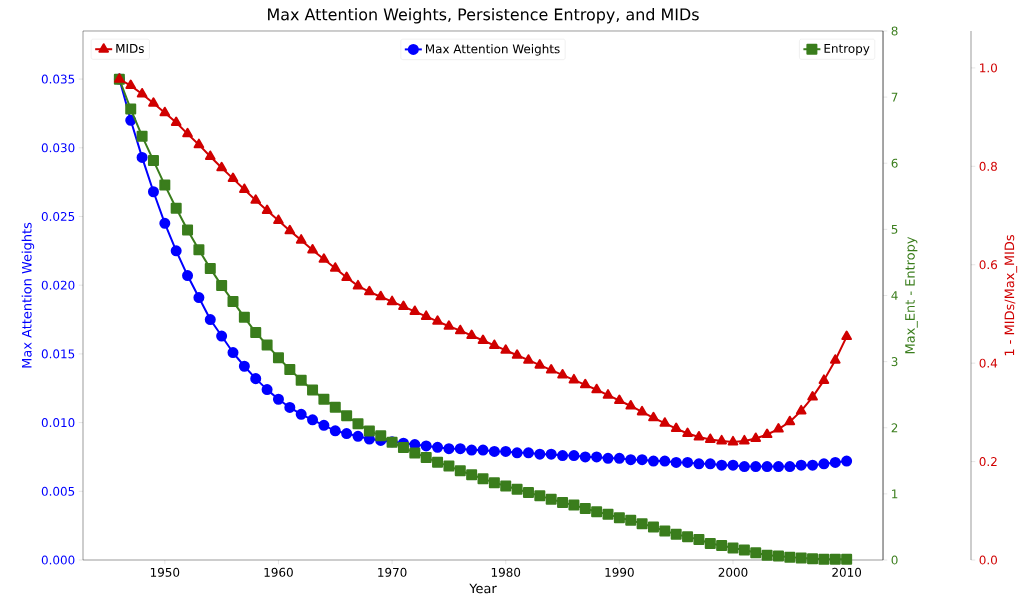 The width and height of the screenshot is (1026, 606). I want to click on y2-tick-label: 5, so click(894, 229).